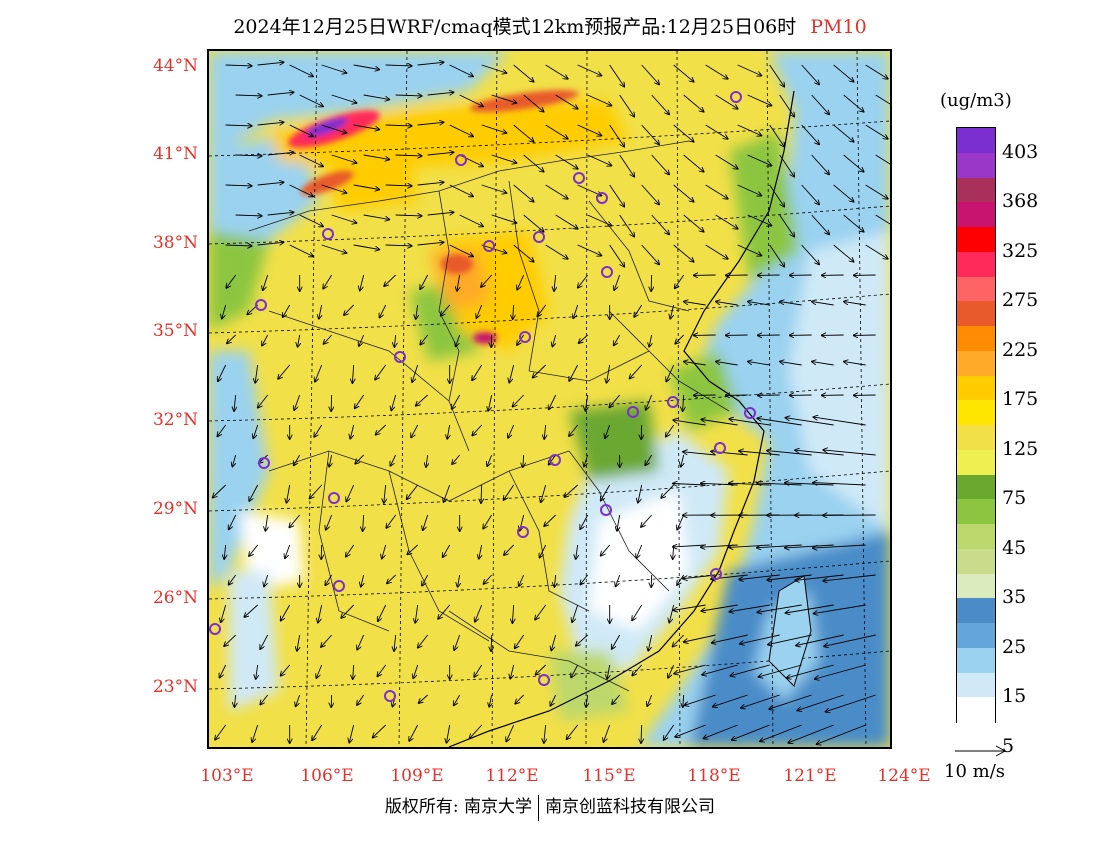 The height and width of the screenshot is (850, 1100). Describe the element at coordinates (327, 776) in the screenshot. I see `longitude-label: 106°E` at that location.